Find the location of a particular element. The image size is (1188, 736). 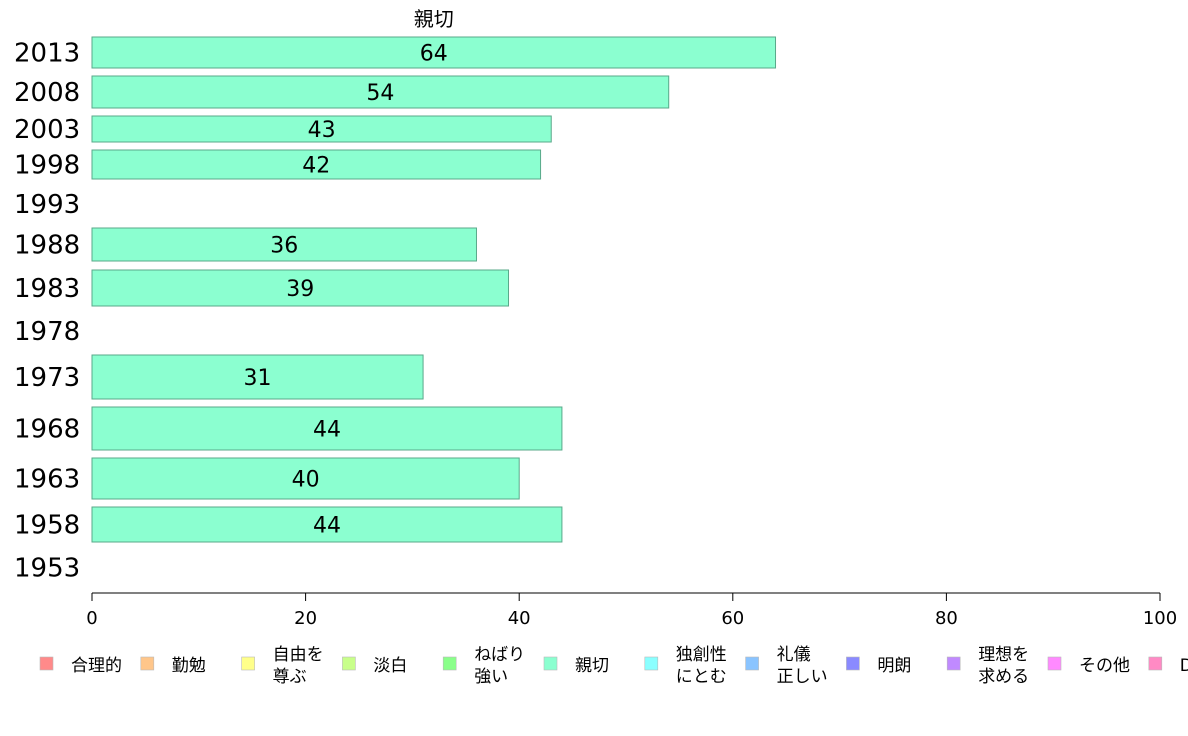

legend-label: 明朗 is located at coordinates (894, 666).